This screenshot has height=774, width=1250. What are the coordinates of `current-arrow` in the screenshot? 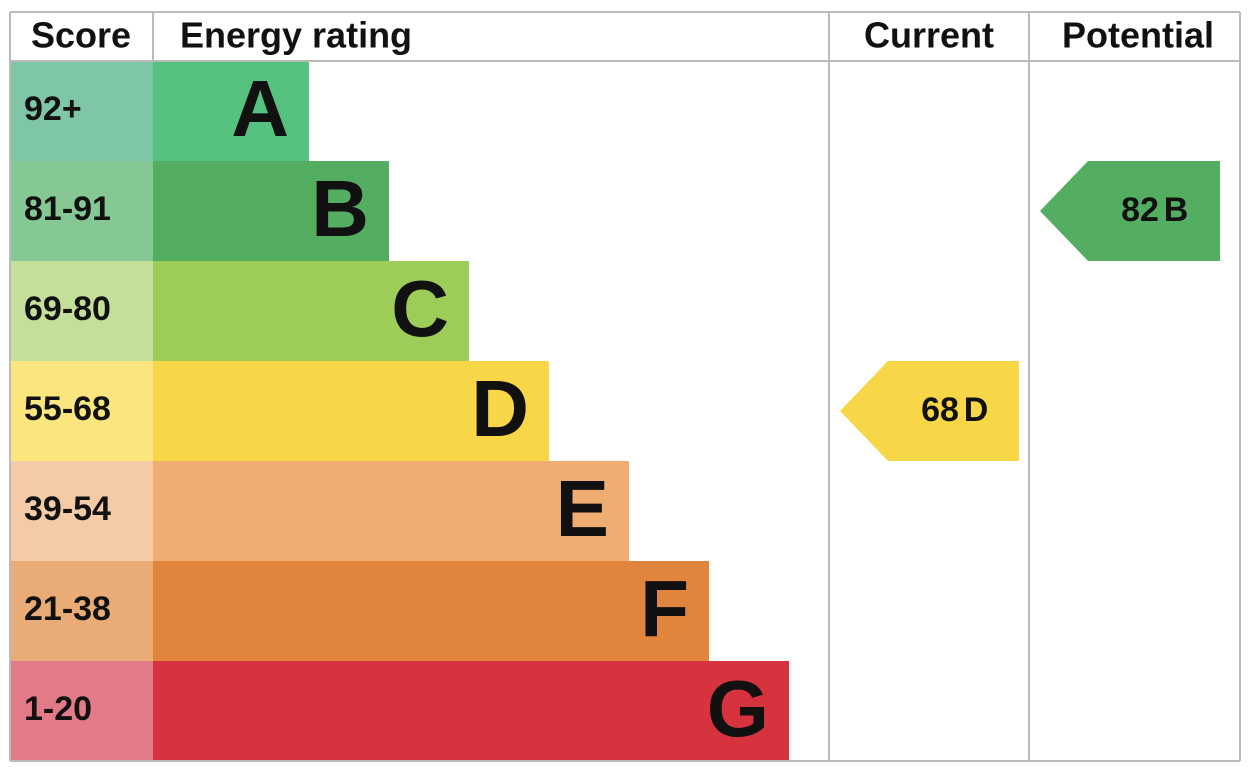 It's located at (929, 411).